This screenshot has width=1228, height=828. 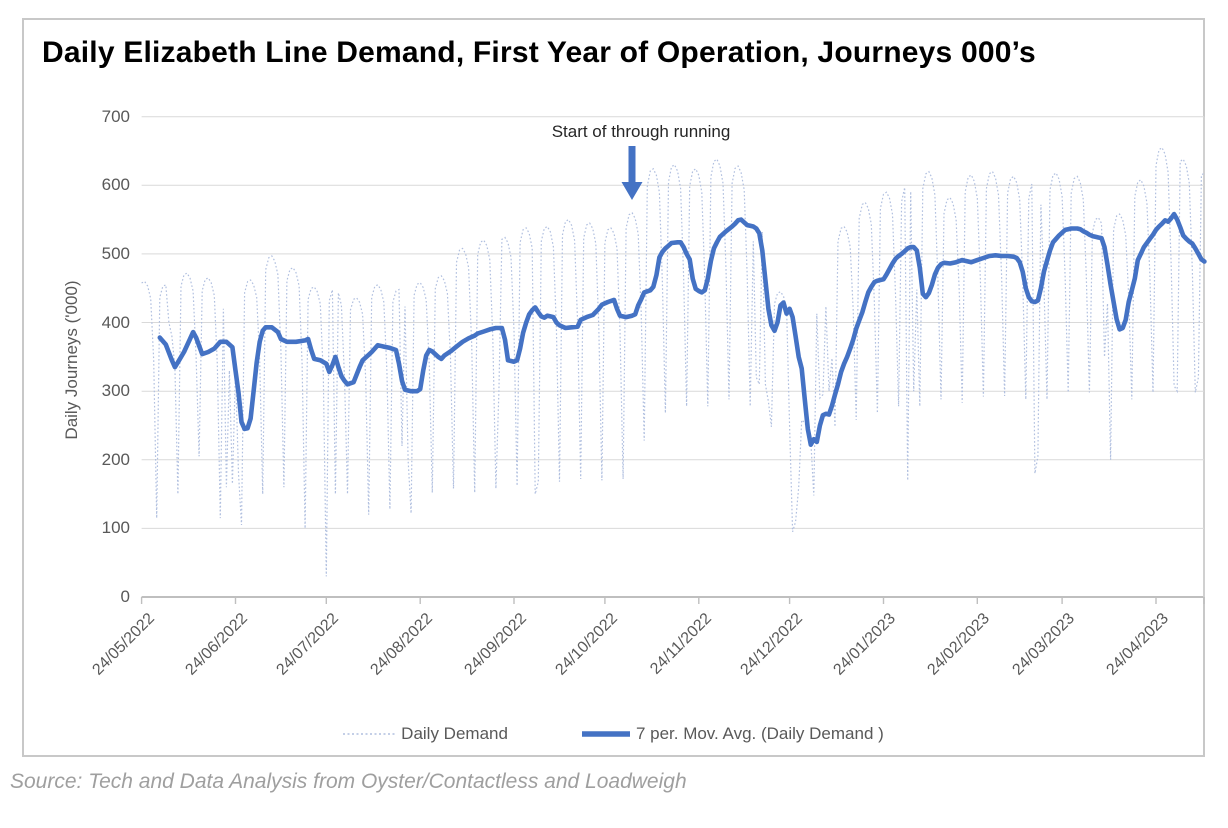 What do you see at coordinates (125, 596) in the screenshot?
I see `y-tick-label-0: 0` at bounding box center [125, 596].